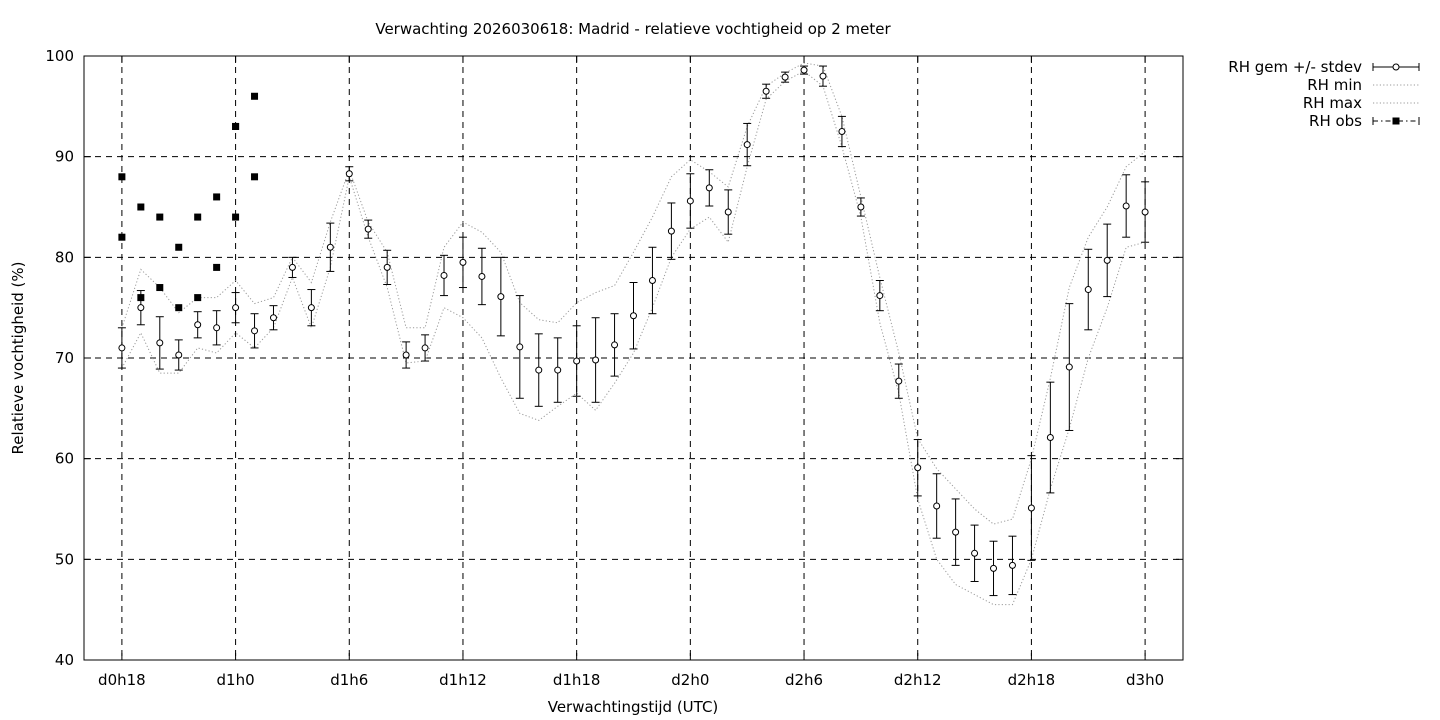 This screenshot has width=1440, height=720. Describe the element at coordinates (236, 680) in the screenshot. I see `x-tick-label: d1h0` at that location.